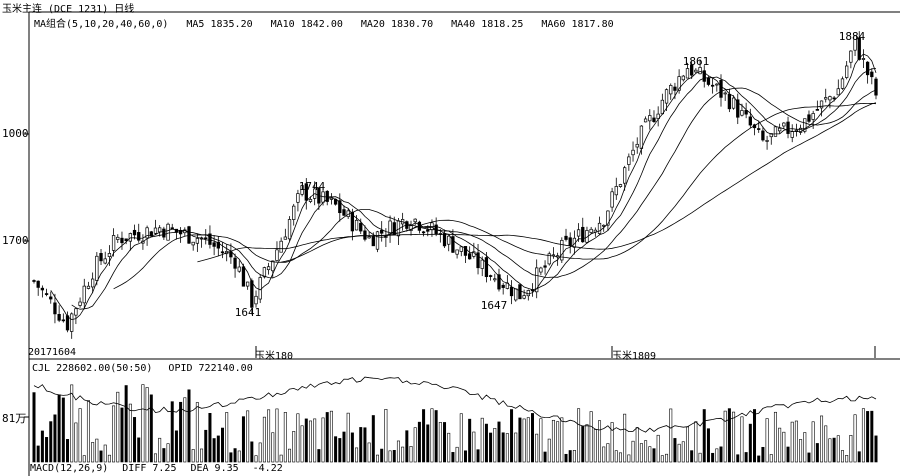 The height and width of the screenshot is (476, 900). Describe the element at coordinates (40, 352) in the screenshot. I see `x-label-2017: 2017` at that location.